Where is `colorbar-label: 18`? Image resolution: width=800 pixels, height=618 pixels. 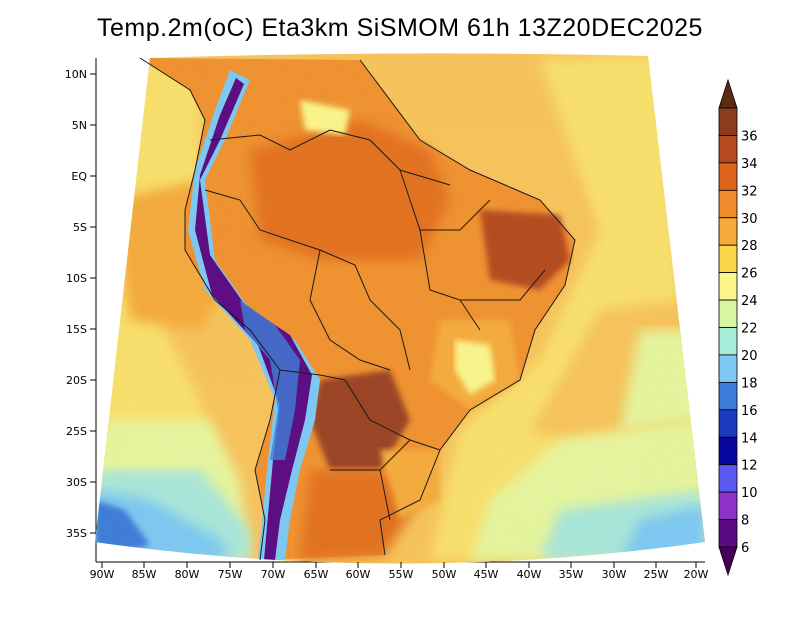
colorbar-label: 18 is located at coordinates (749, 383).